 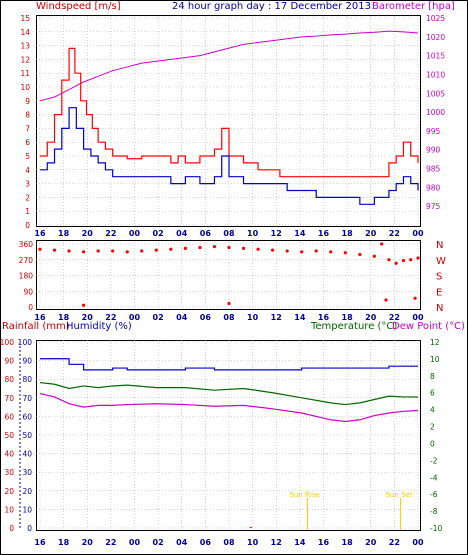 What do you see at coordinates (9, 398) in the screenshot?
I see `rain-y-tick: 70` at bounding box center [9, 398].